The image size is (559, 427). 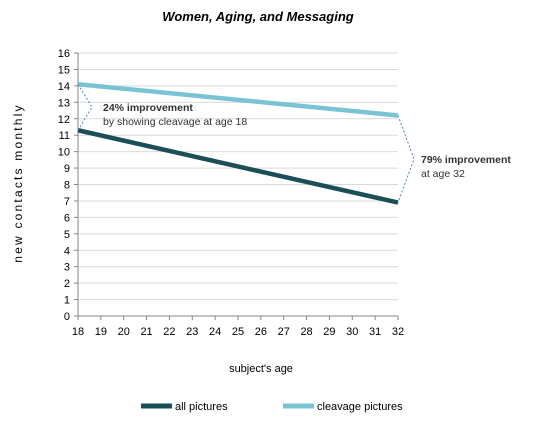 I want to click on y-tick-label: 12, so click(x=64, y=120).